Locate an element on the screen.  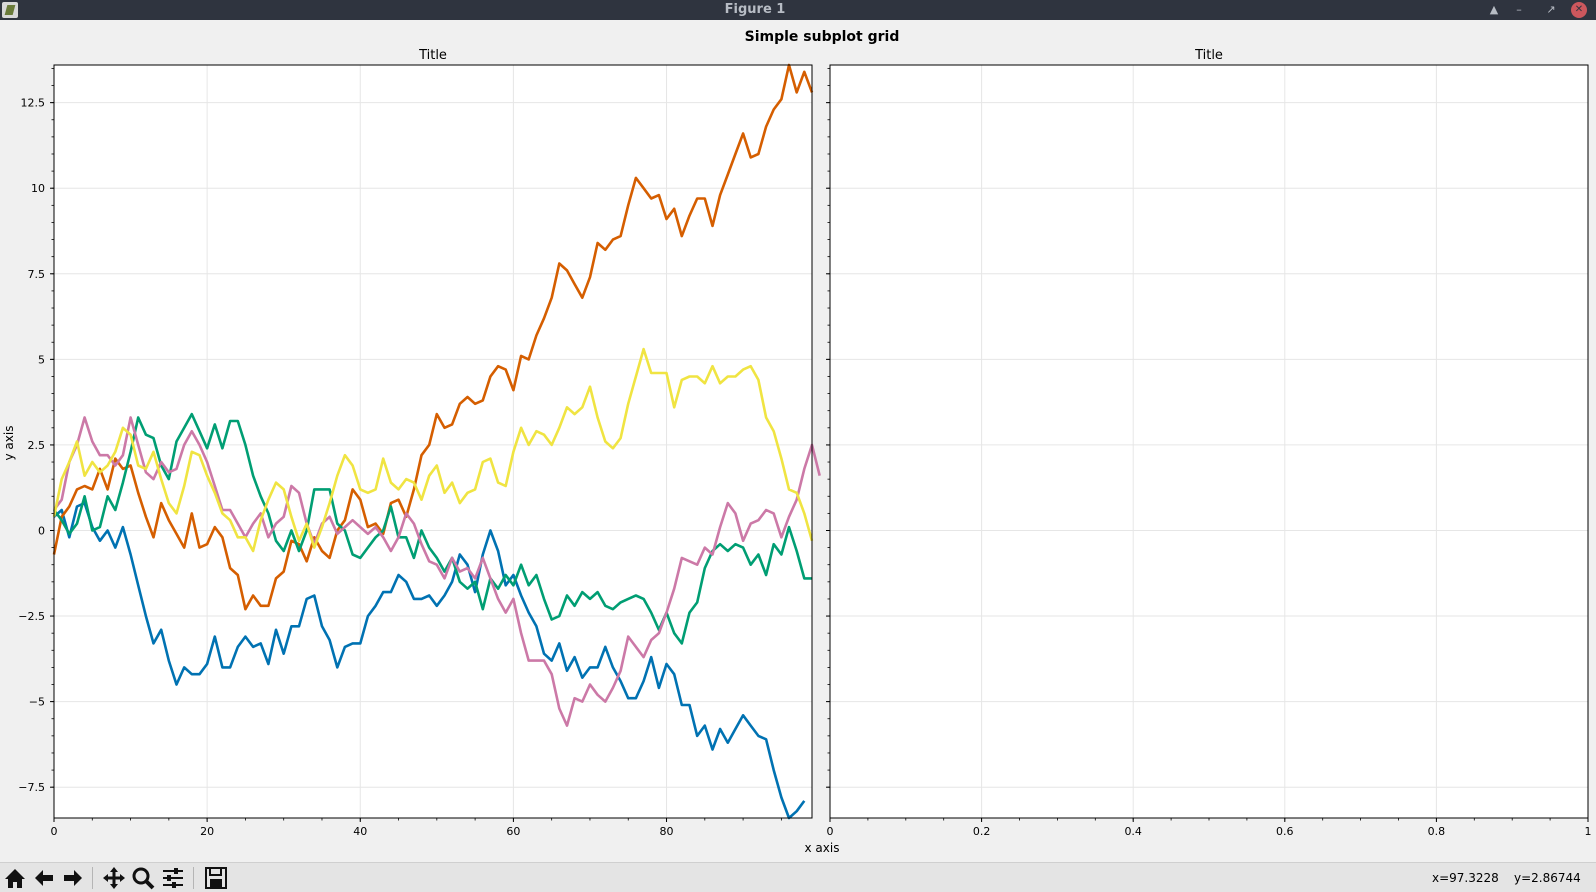
y-axis-label: y axis is located at coordinates (9, 443).